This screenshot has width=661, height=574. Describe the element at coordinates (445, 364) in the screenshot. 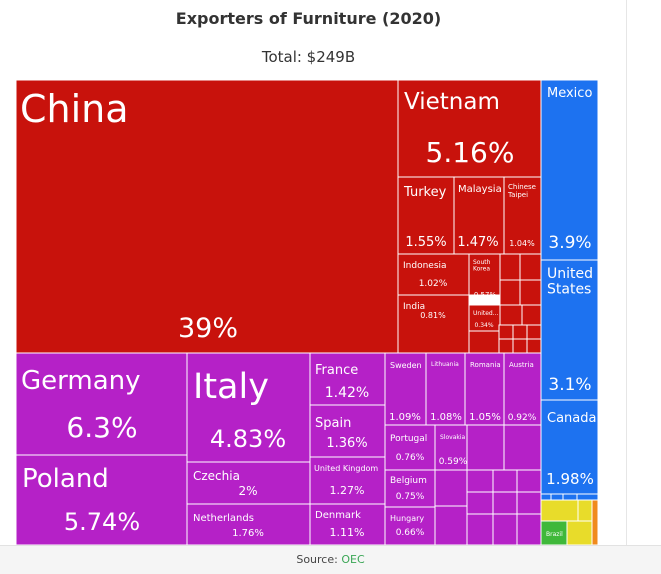

I see `tile-label-lithuania: Lithuania` at that location.